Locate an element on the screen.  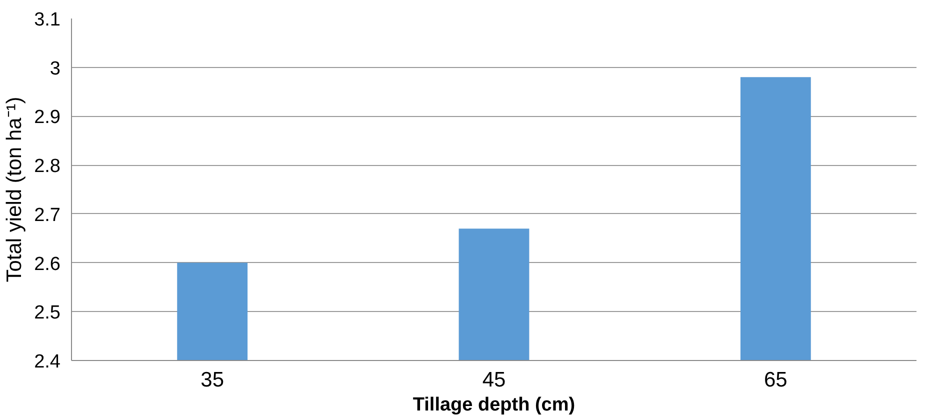
y-tick-label: 2.8 is located at coordinates (47, 167).